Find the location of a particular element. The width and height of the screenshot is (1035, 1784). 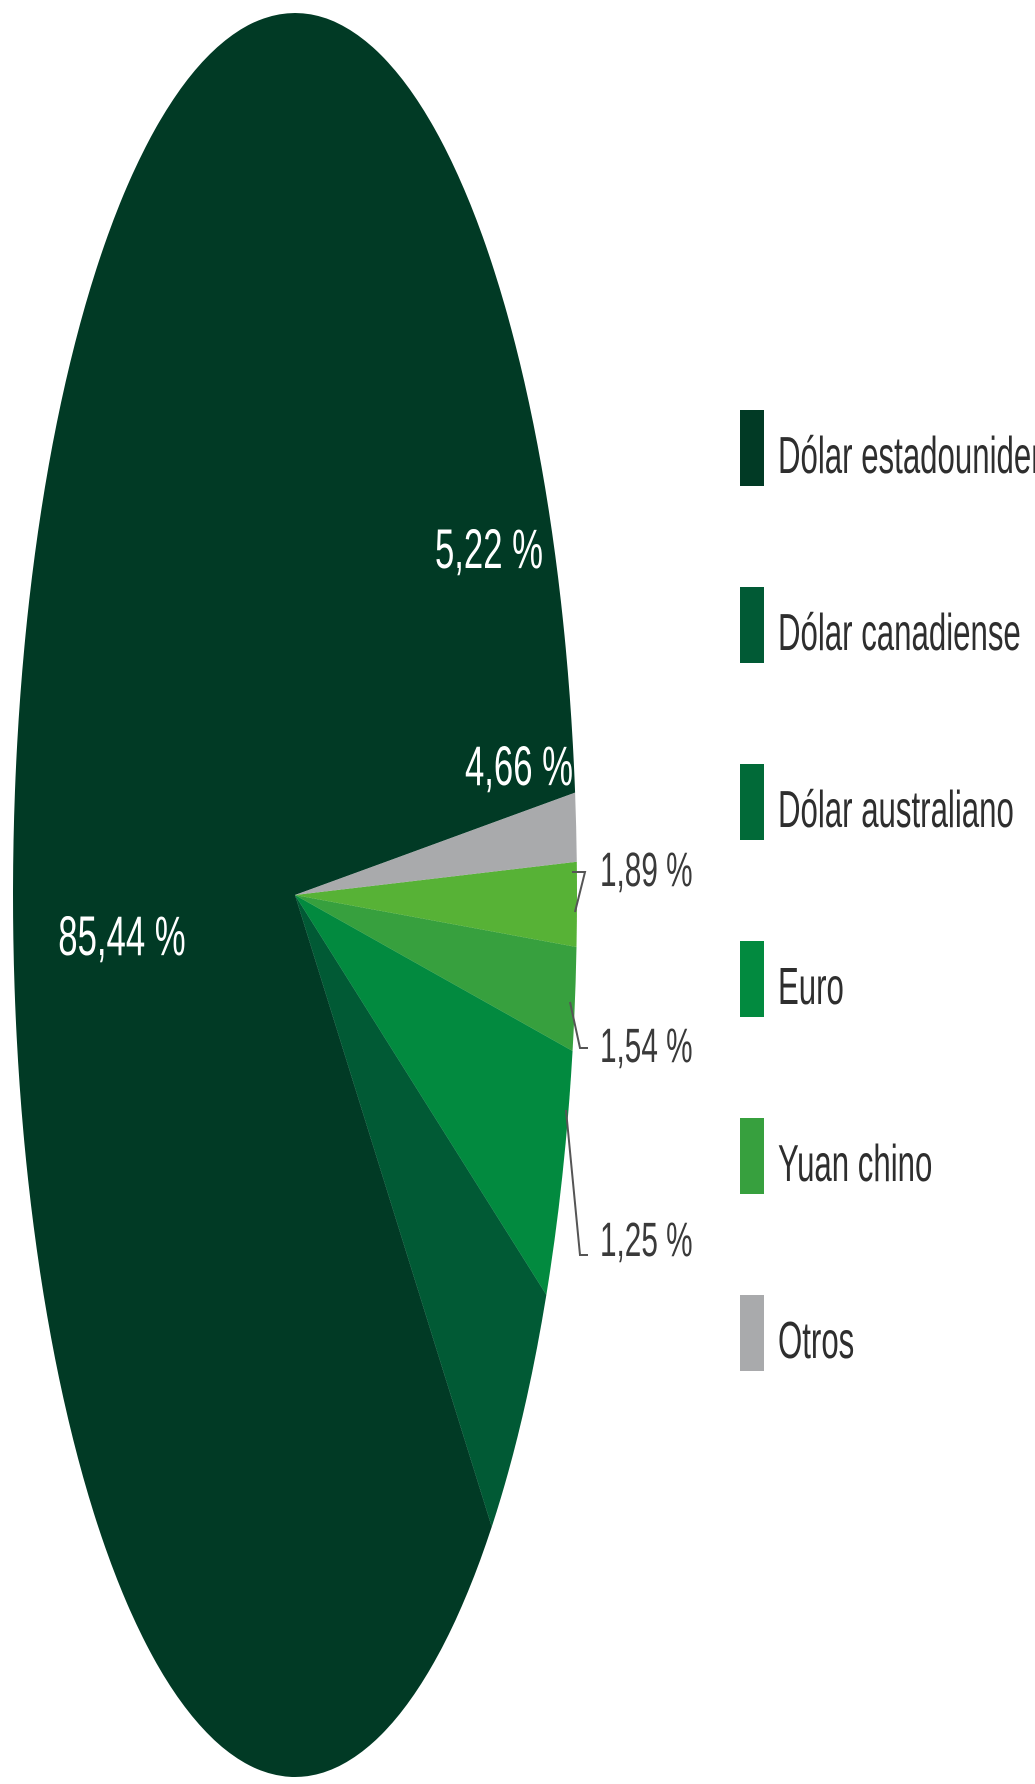

legend-label-4: Euro is located at coordinates (811, 987).